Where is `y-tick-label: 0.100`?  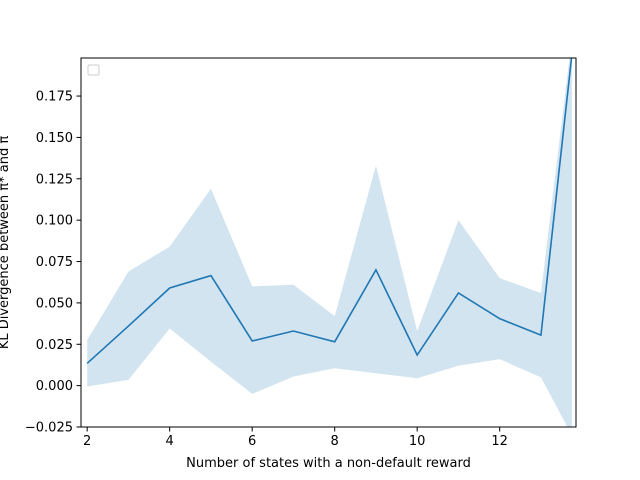
y-tick-label: 0.100 is located at coordinates (54, 221).